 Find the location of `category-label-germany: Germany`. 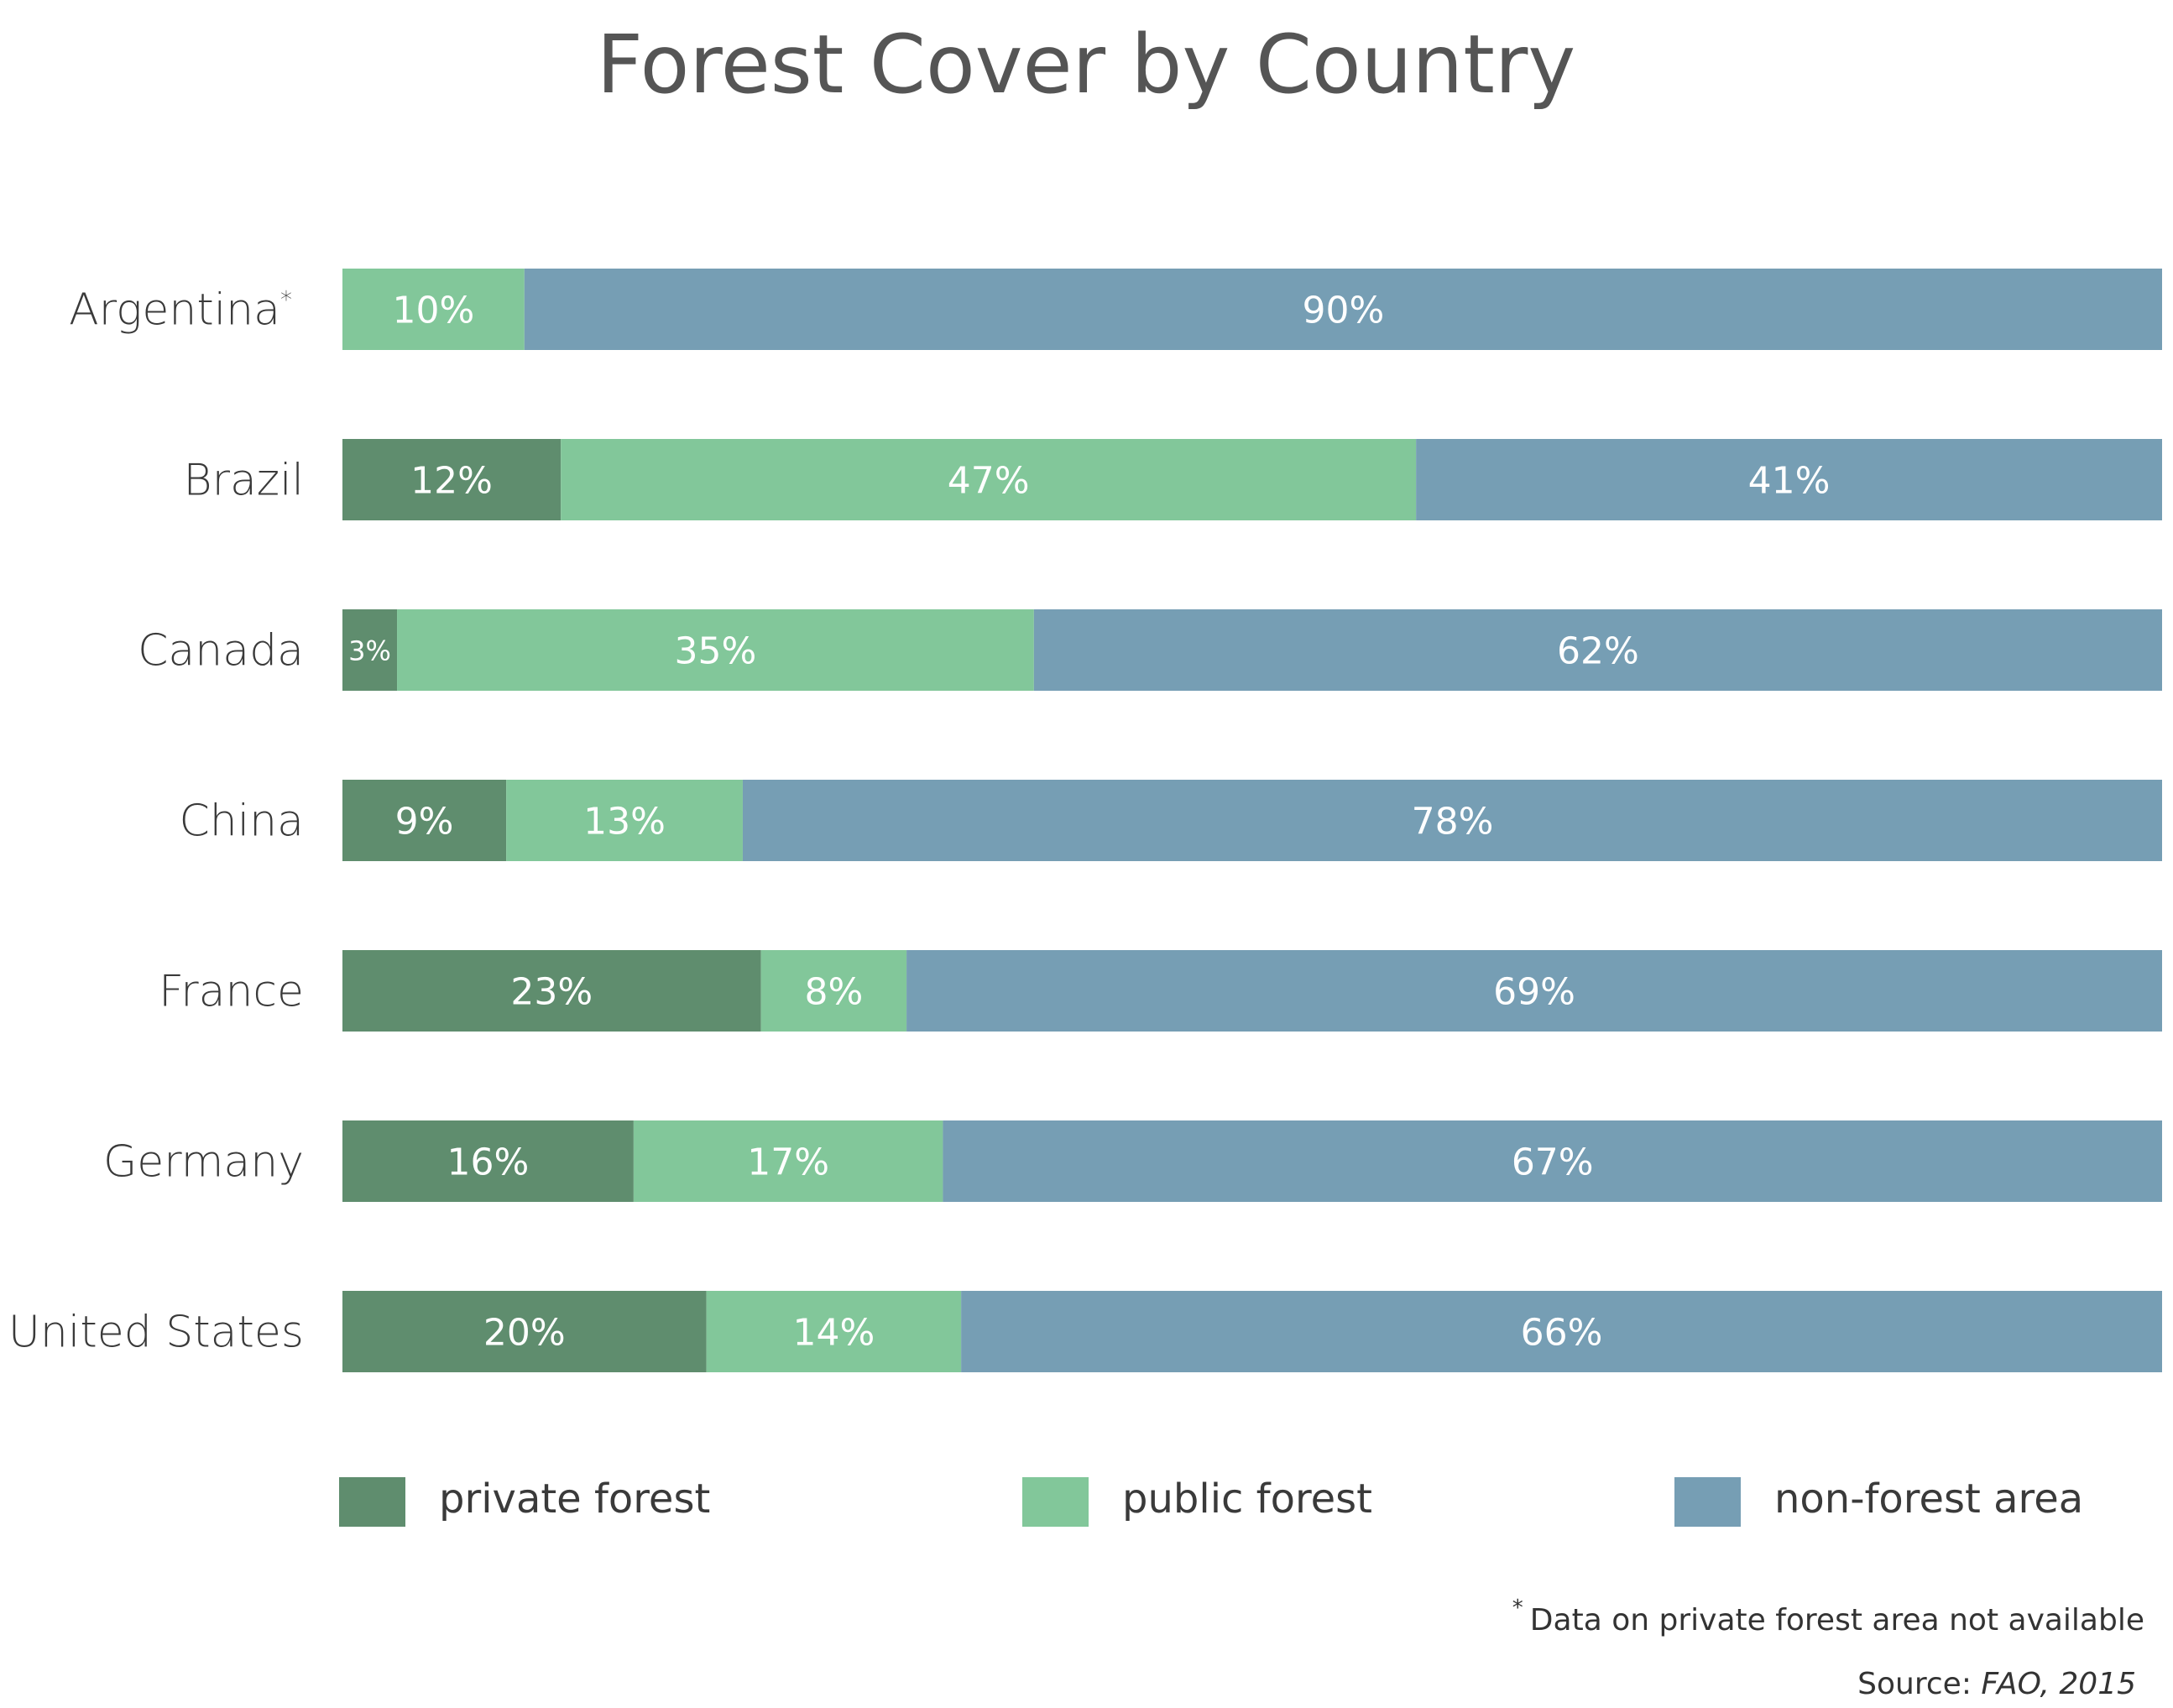

category-label-germany: Germany is located at coordinates (203, 1162).